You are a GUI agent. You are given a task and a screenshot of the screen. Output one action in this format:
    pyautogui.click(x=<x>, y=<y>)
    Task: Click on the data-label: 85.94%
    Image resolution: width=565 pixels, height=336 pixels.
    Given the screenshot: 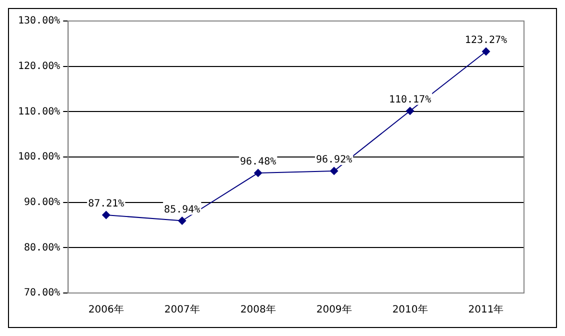 What is the action you would take?
    pyautogui.click(x=182, y=210)
    